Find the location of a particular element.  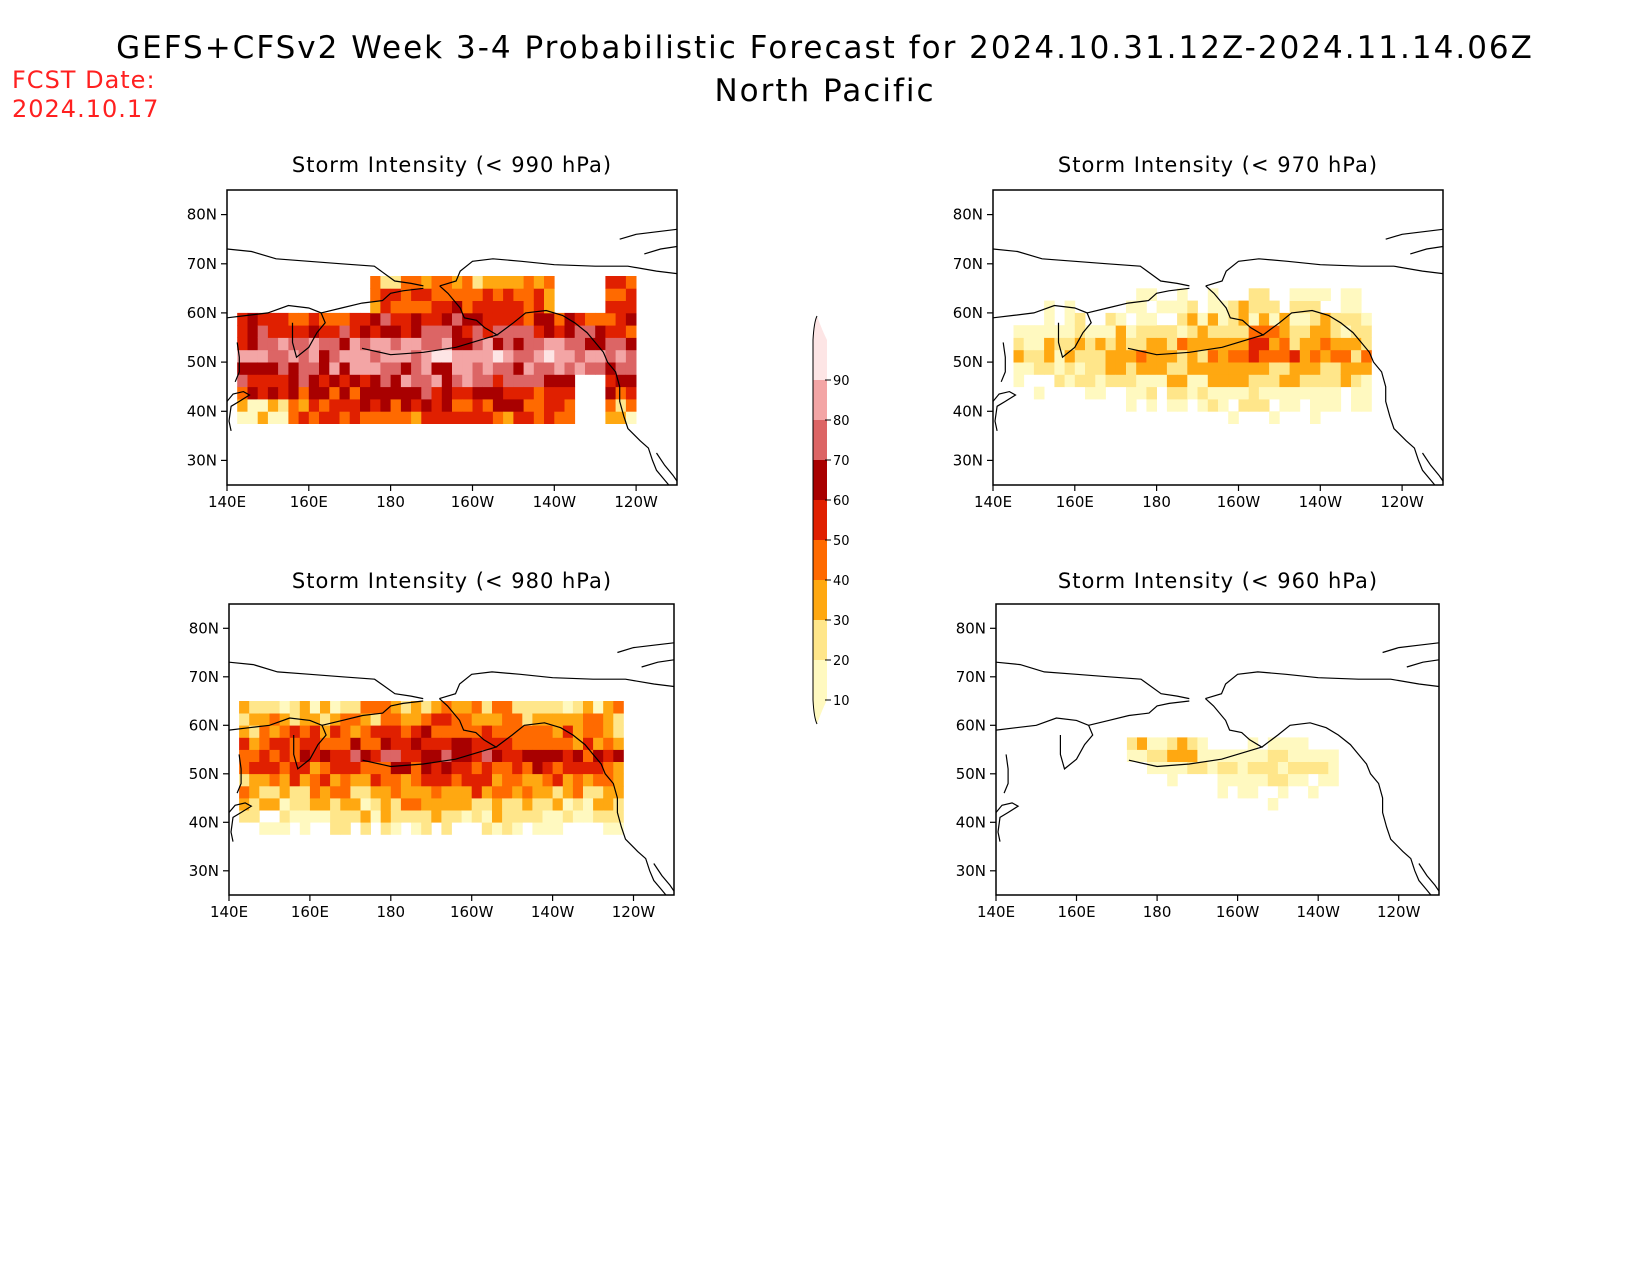

lon-tick-label: 160E is located at coordinates (309, 502).